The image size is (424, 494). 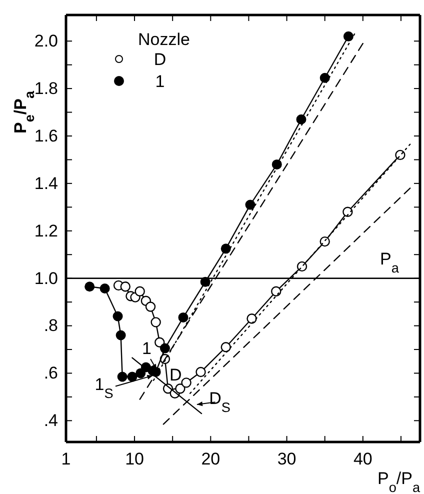 What do you see at coordinates (66, 459) in the screenshot?
I see `x-tick-label: 1` at bounding box center [66, 459].